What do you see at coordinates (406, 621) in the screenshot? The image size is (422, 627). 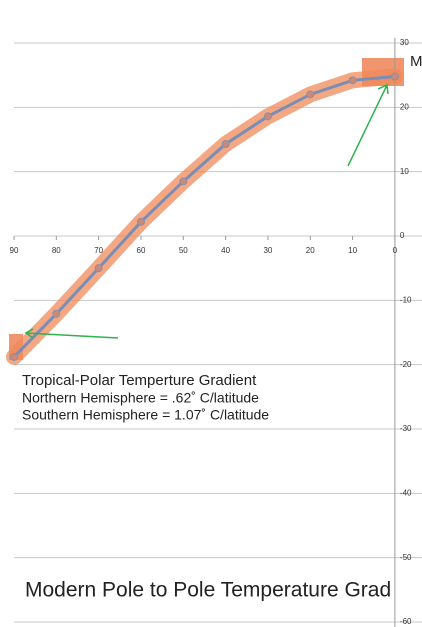 I see `y-tick-label: -60` at bounding box center [406, 621].